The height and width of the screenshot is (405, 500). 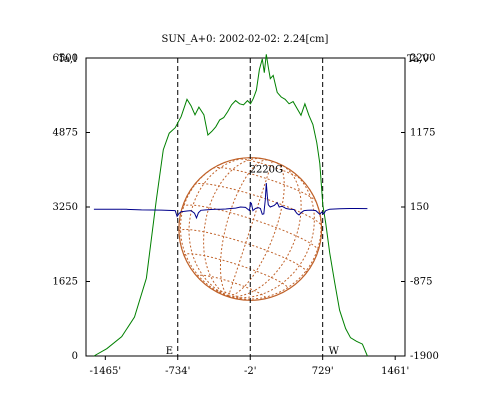 I want to click on left-axis-label: Ta,I, so click(x=67, y=59).